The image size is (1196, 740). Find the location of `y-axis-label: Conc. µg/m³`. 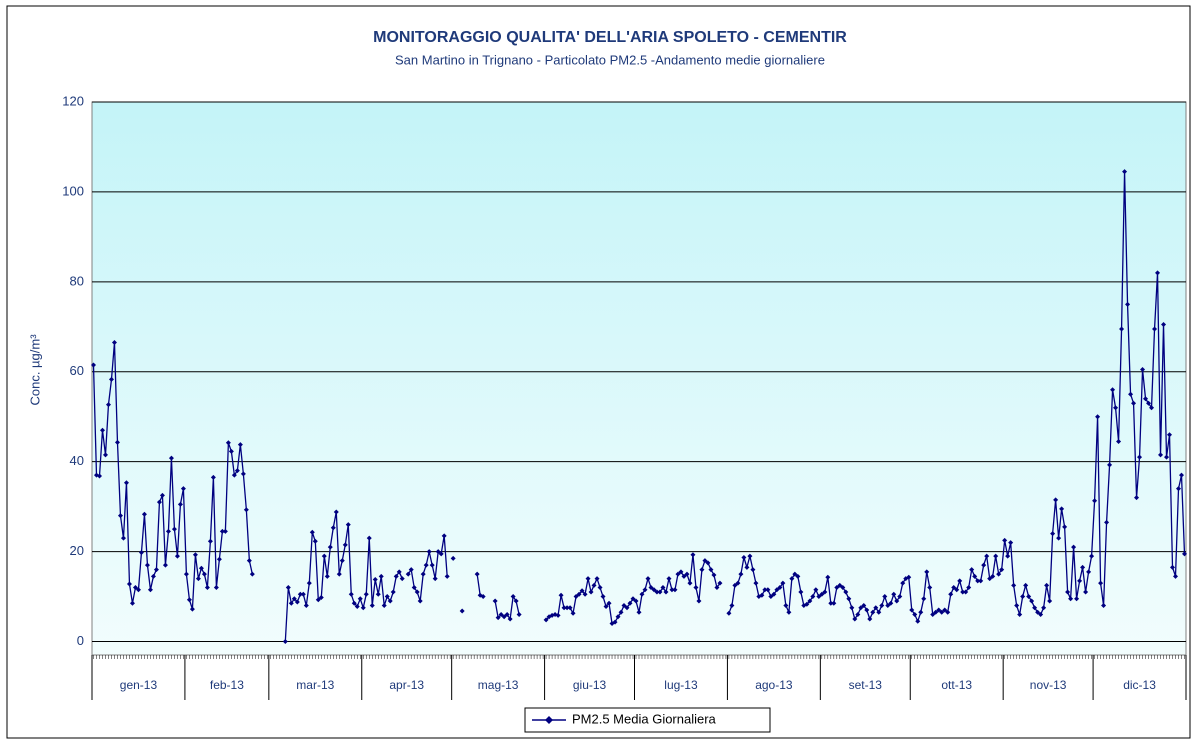

y-axis-label: Conc. µg/m³ is located at coordinates (34, 370).